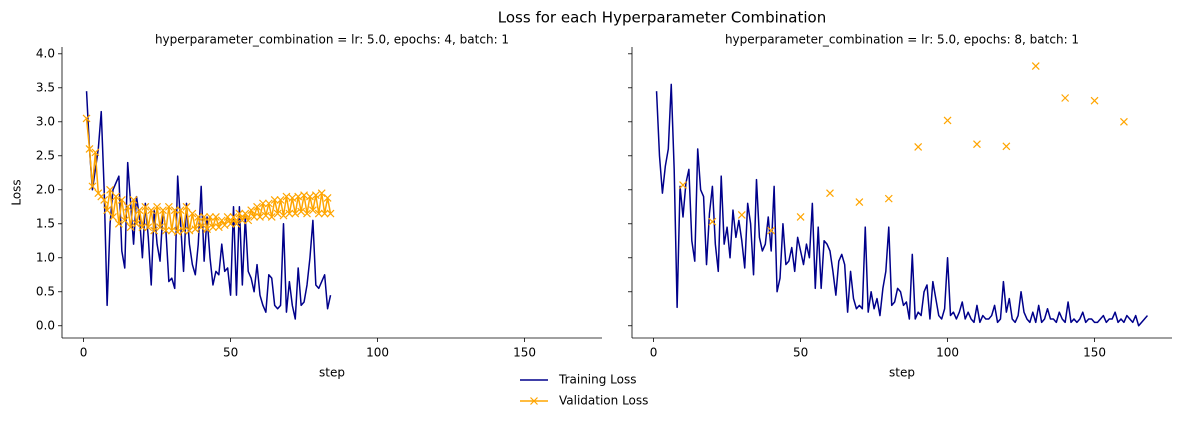 Image resolution: width=1182 pixels, height=425 pixels. Describe the element at coordinates (17, 192) in the screenshot. I see `y-axis-label: Loss` at that location.